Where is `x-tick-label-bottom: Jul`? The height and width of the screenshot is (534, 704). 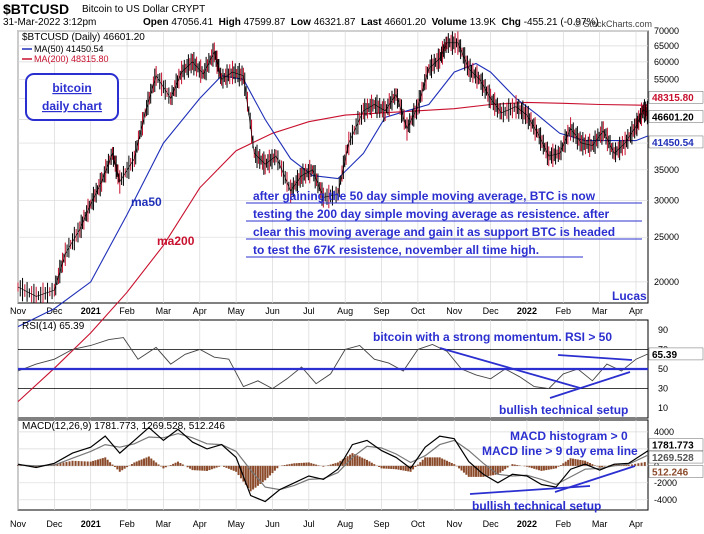
x-tick-label-bottom: Jul is located at coordinates (309, 524).